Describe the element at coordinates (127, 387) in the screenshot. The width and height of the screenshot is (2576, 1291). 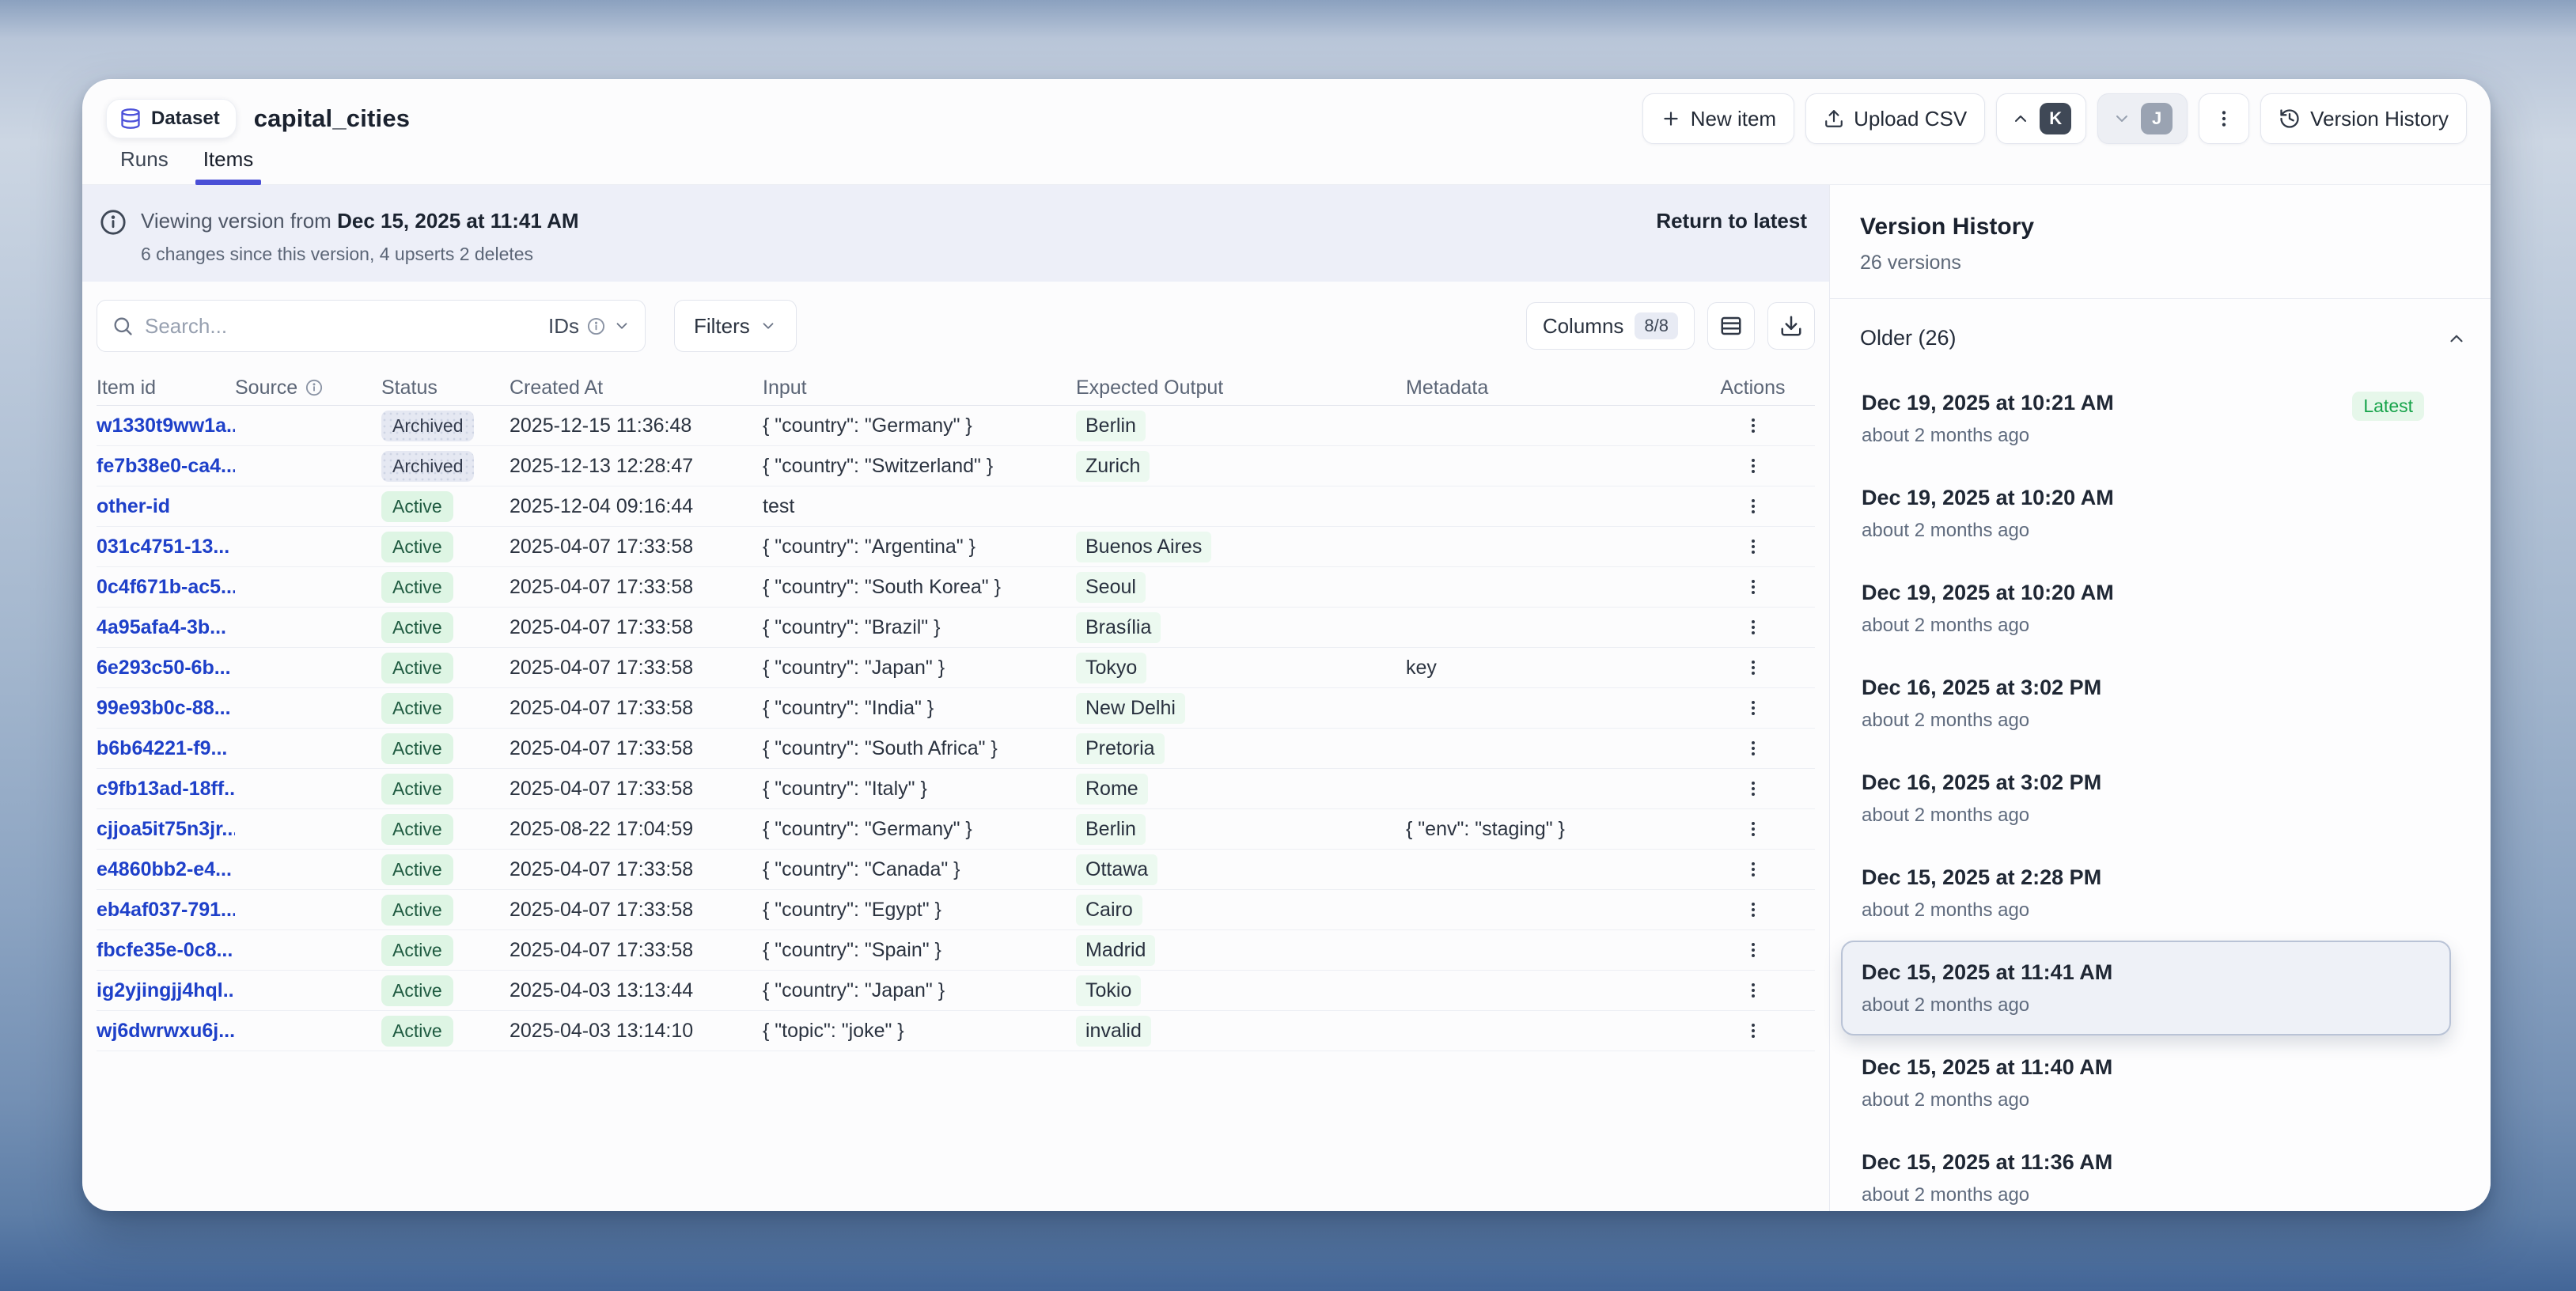
I see `column-header-item-id: Item id` at that location.